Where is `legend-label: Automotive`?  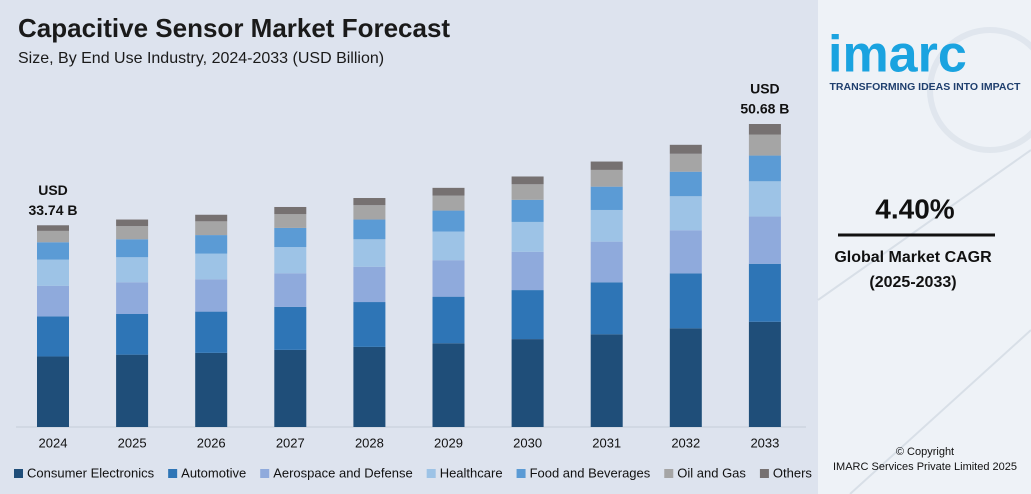
legend-label: Automotive is located at coordinates (213, 472).